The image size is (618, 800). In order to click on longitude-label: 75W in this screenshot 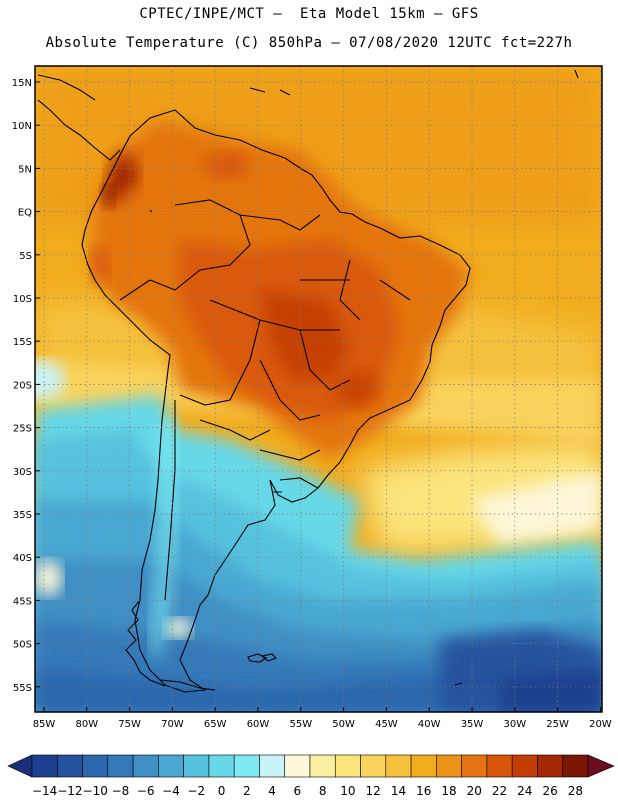, I will do `click(129, 724)`.